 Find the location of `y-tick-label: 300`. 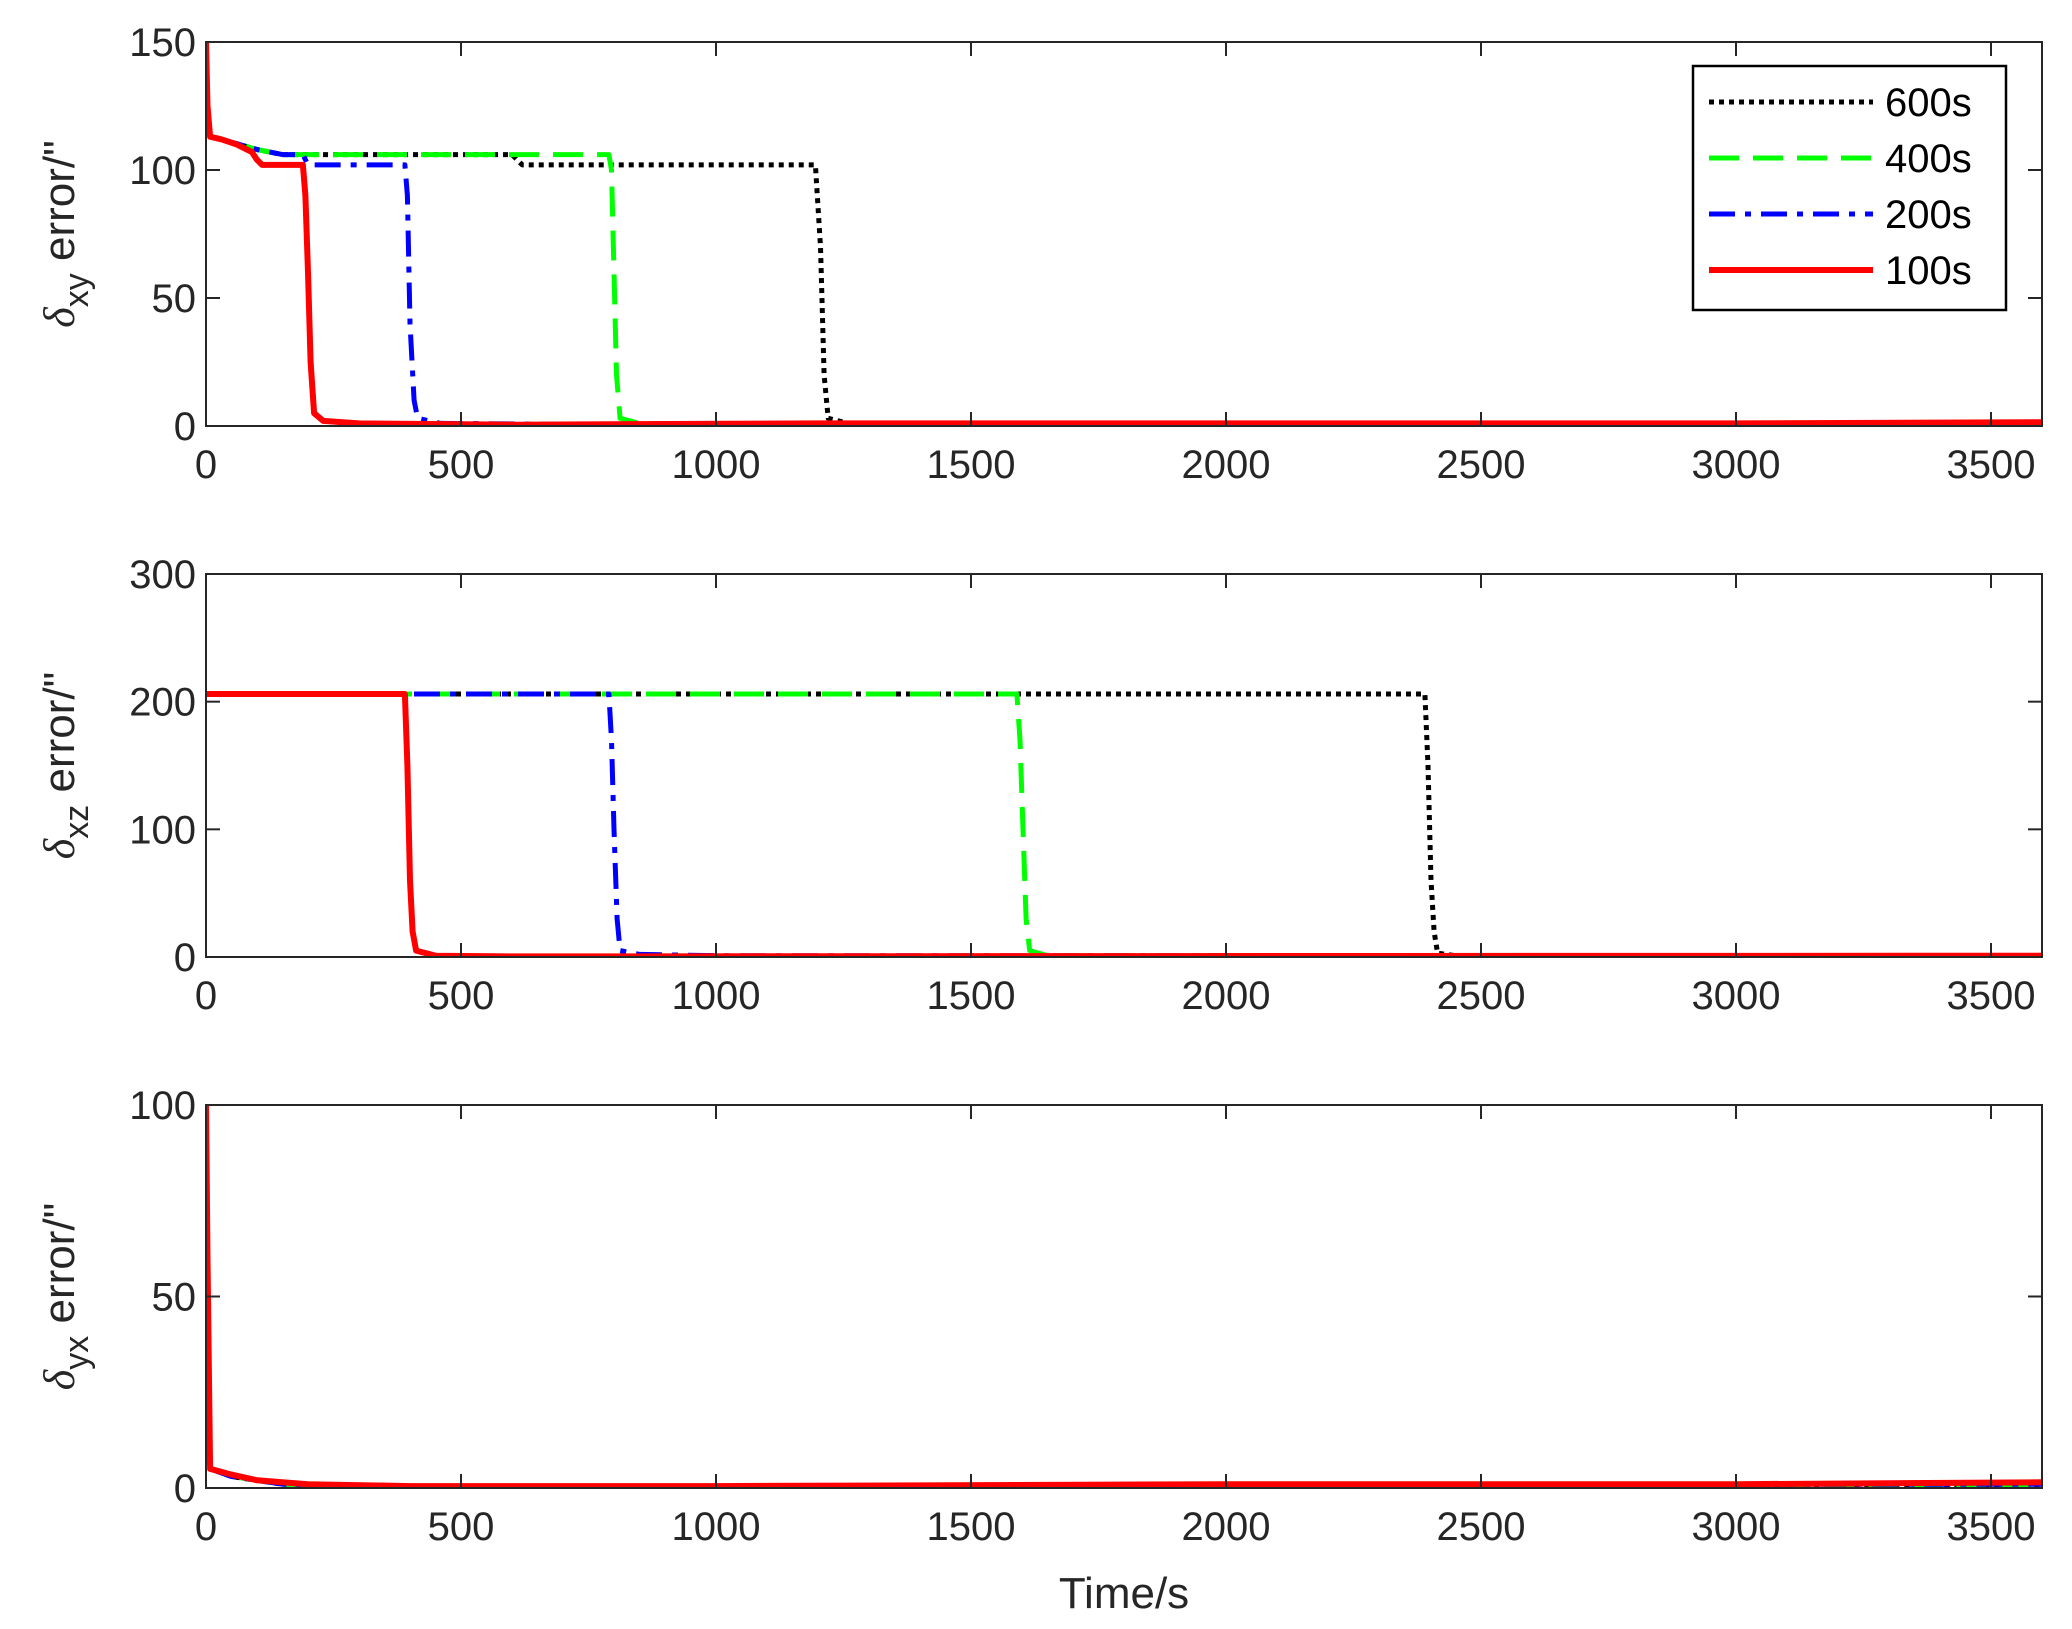

y-tick-label: 300 is located at coordinates (162, 575).